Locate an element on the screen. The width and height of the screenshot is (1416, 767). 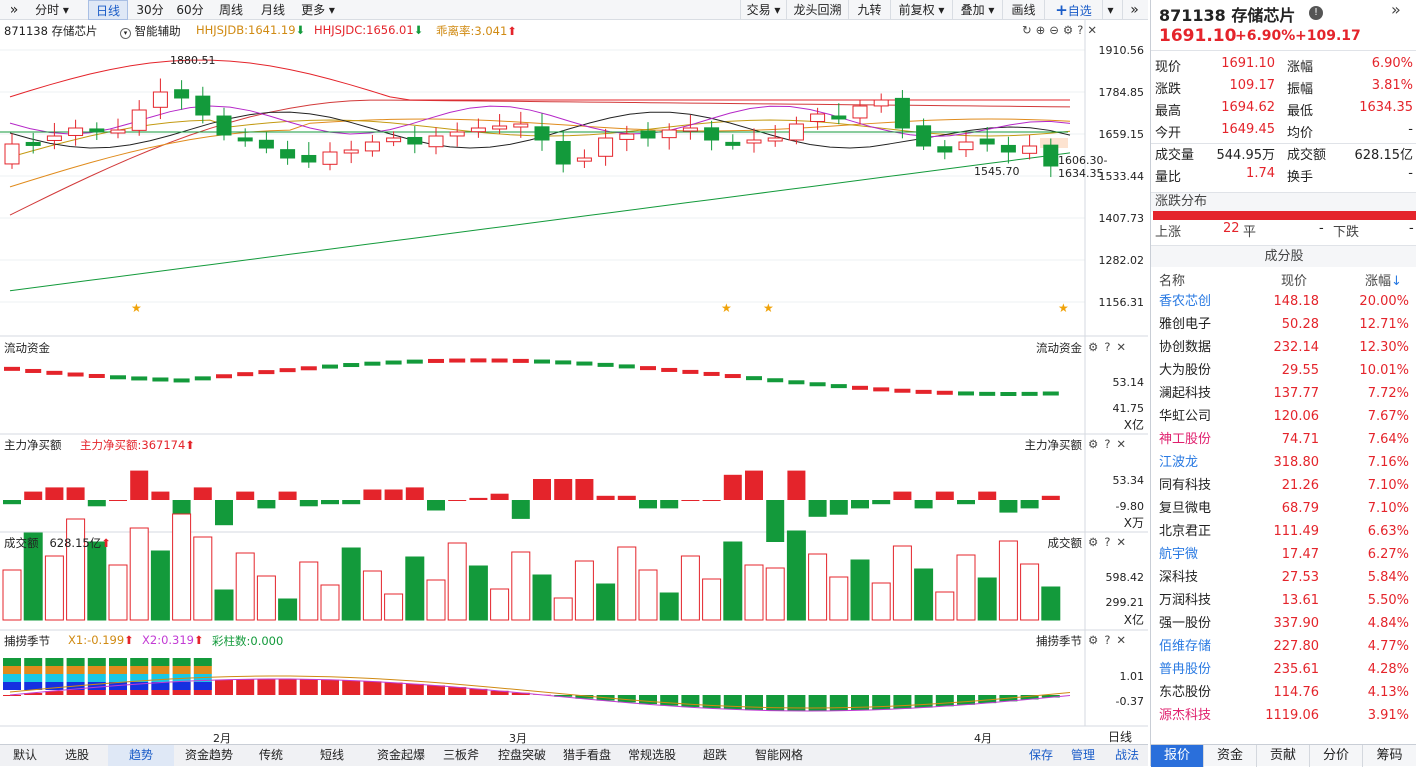
tab-smart-grid: 智能网格 is located at coordinates (779, 755).